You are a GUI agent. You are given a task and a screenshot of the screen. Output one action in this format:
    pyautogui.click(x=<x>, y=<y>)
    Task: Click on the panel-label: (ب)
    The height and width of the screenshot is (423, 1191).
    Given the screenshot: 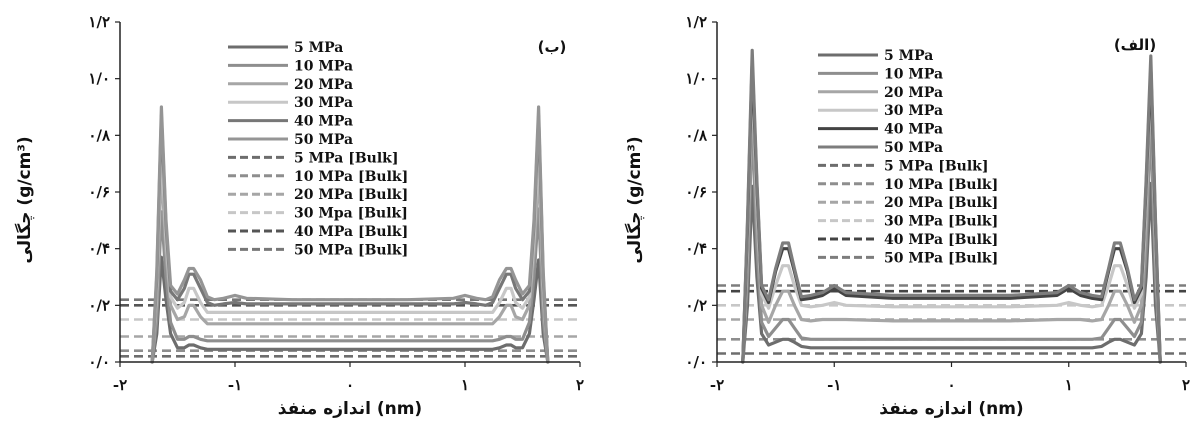 What is the action you would take?
    pyautogui.click(x=552, y=47)
    